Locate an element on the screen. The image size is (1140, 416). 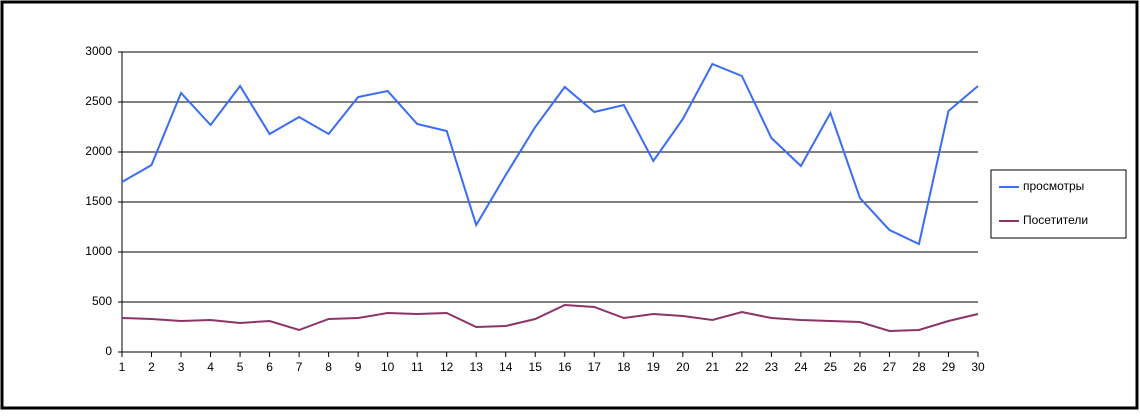
x-tick-label: 20 is located at coordinates (683, 367).